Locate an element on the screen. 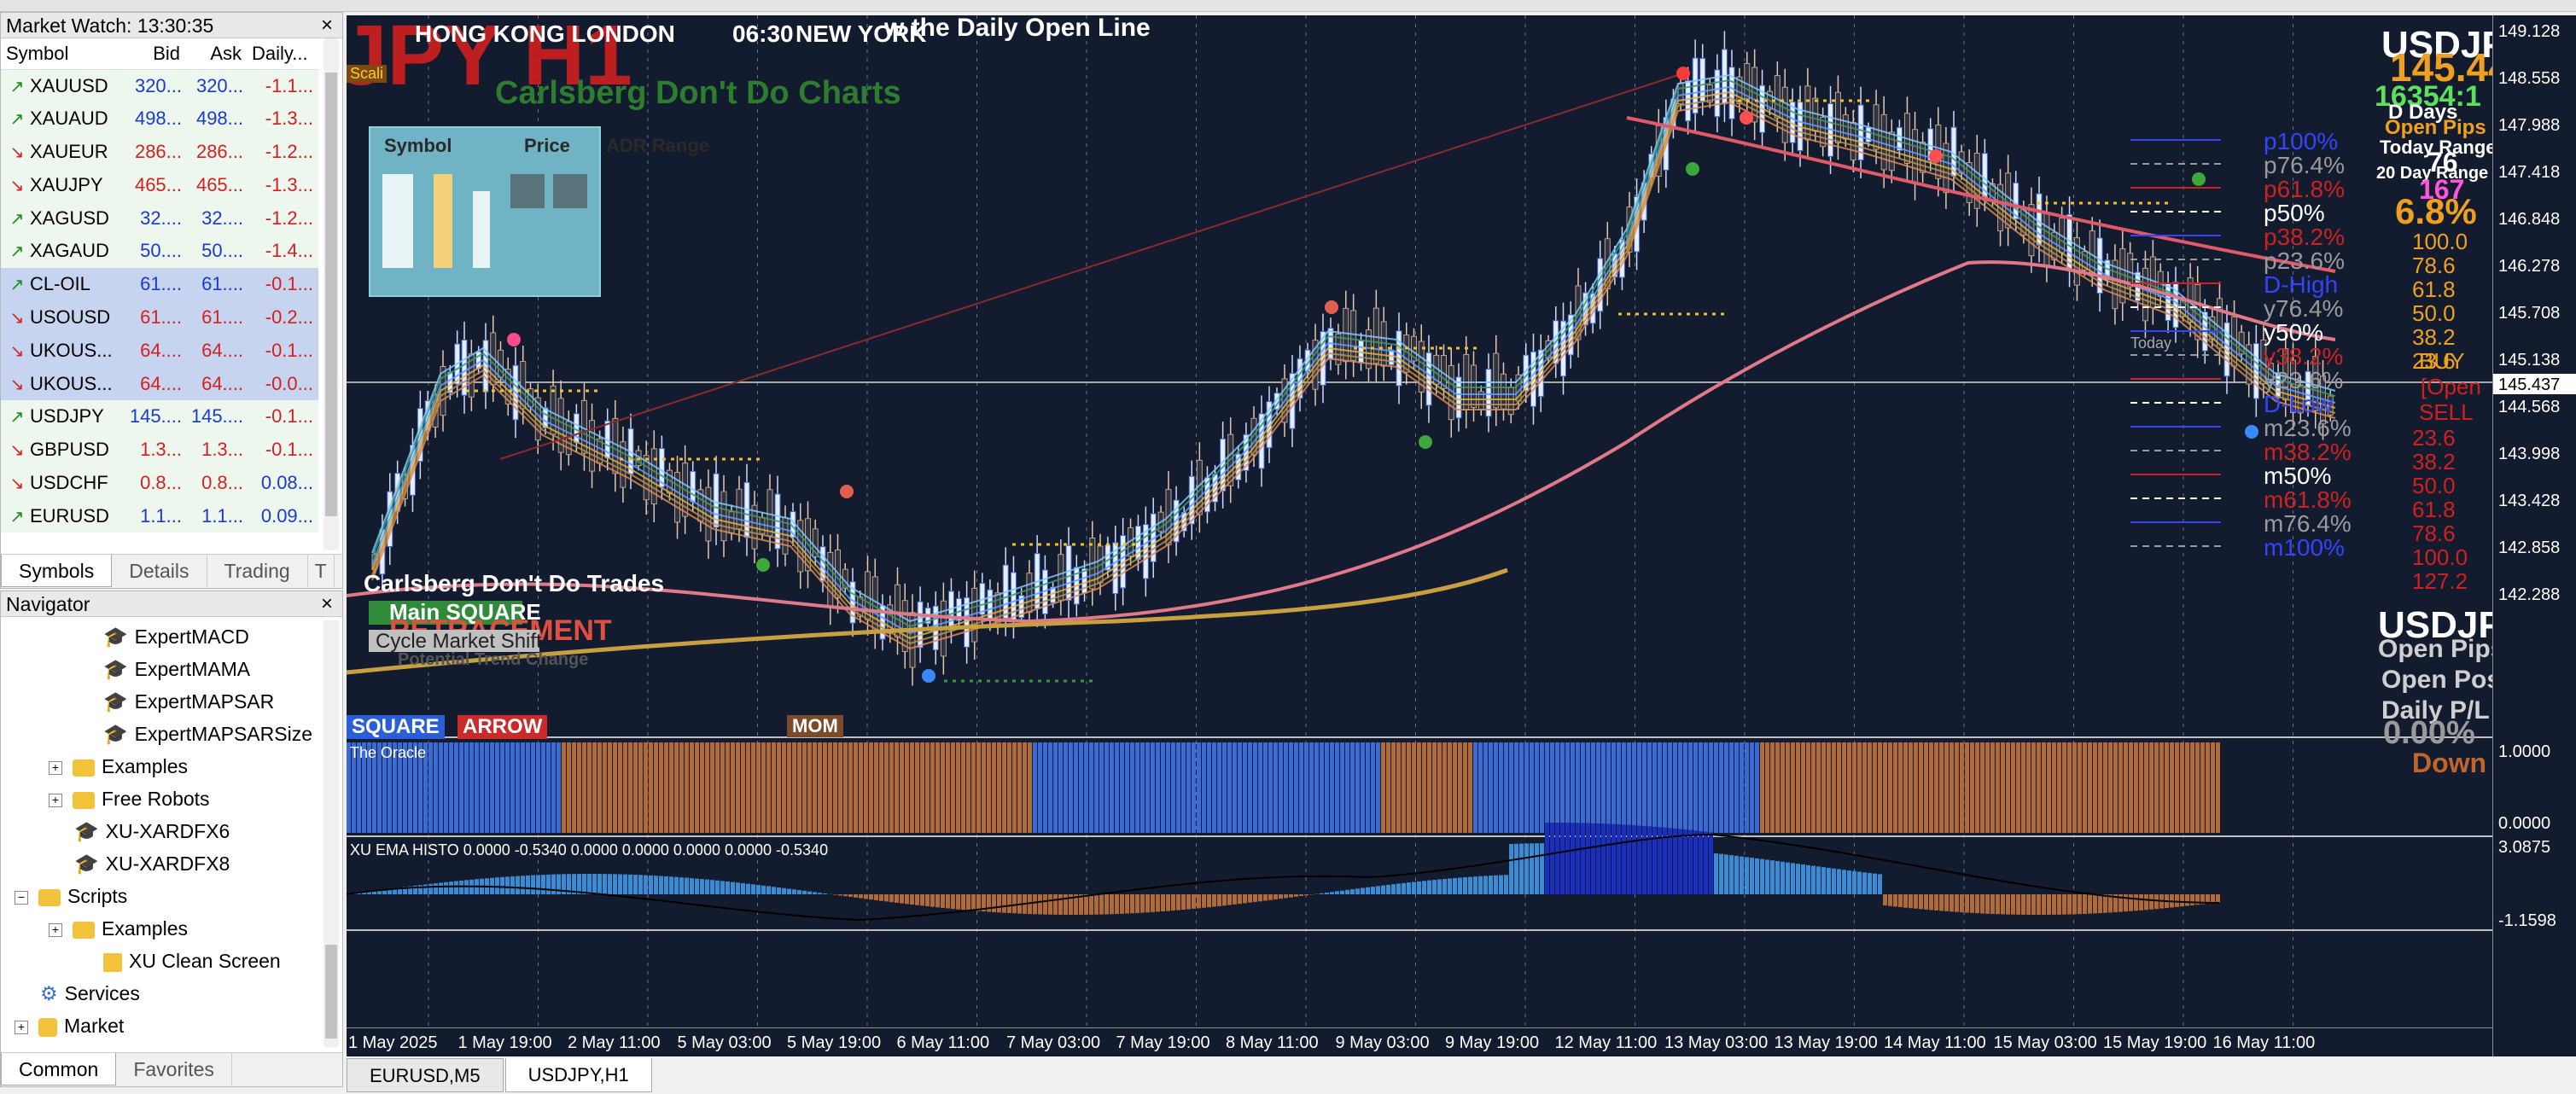 This screenshot has width=2576, height=1094. navigator-item: 🎓 ExpertMACD is located at coordinates (176, 636).